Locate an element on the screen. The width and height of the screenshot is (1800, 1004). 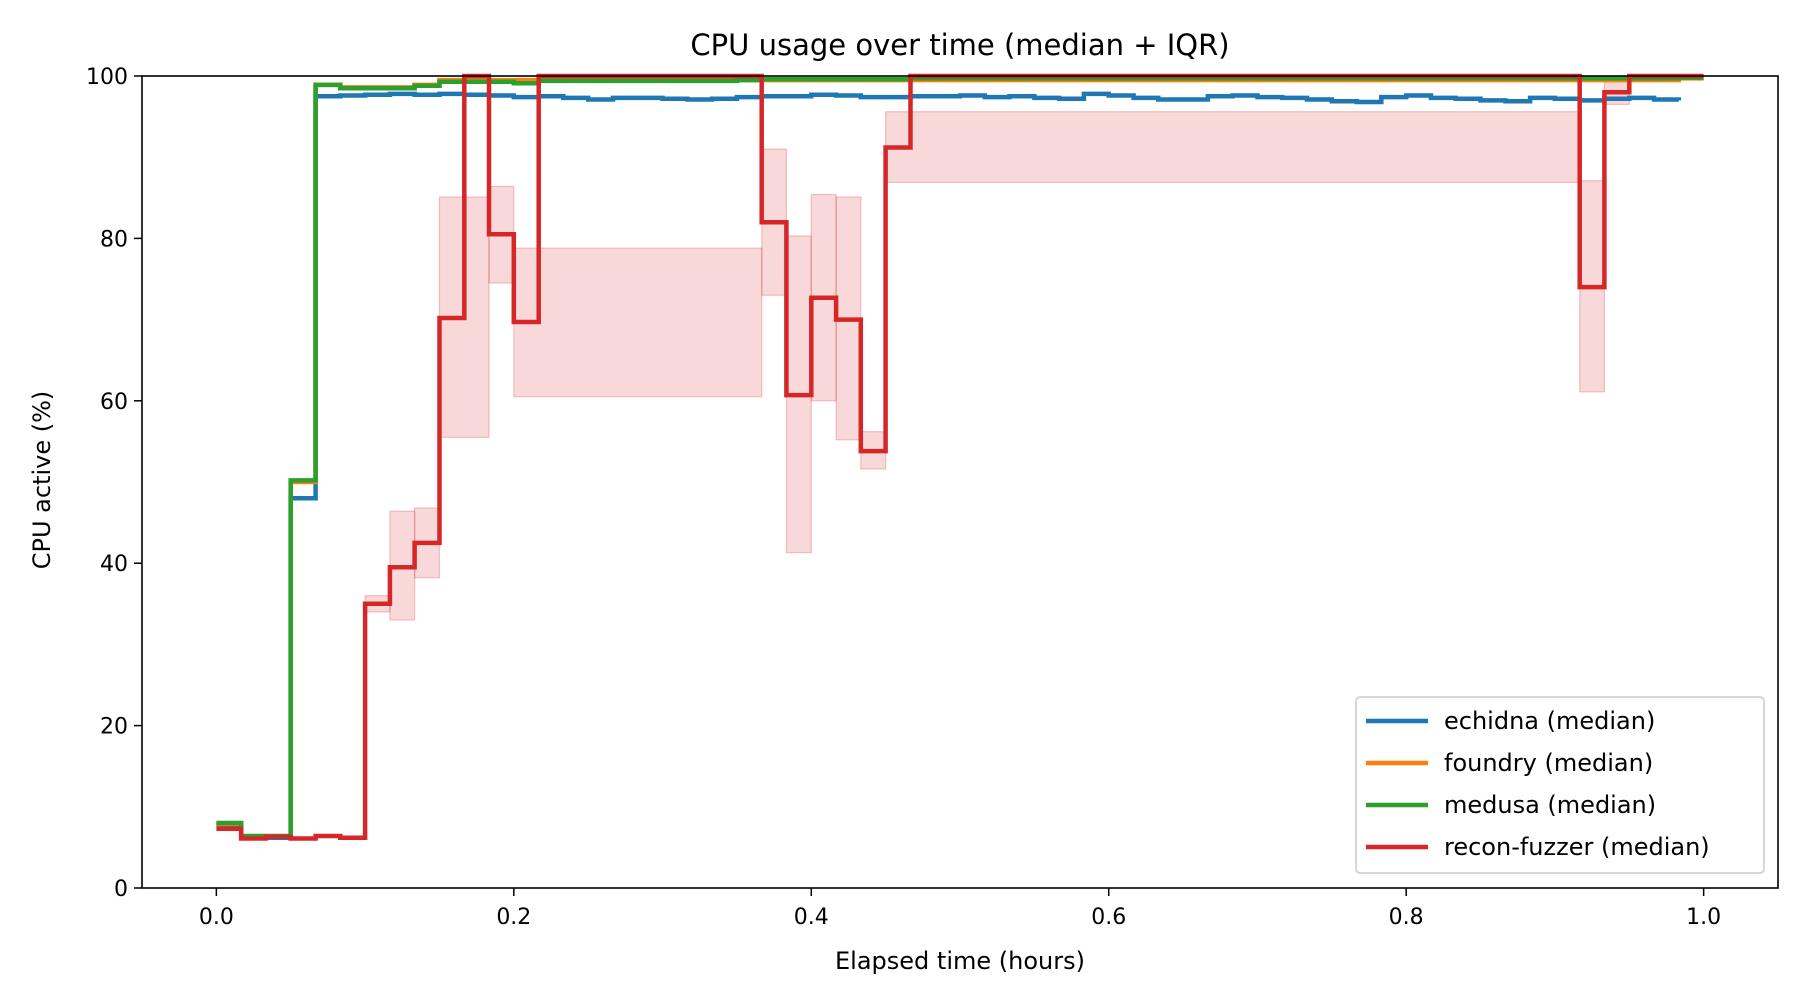
y-axis-label: CPU active (%) is located at coordinates (42, 480).